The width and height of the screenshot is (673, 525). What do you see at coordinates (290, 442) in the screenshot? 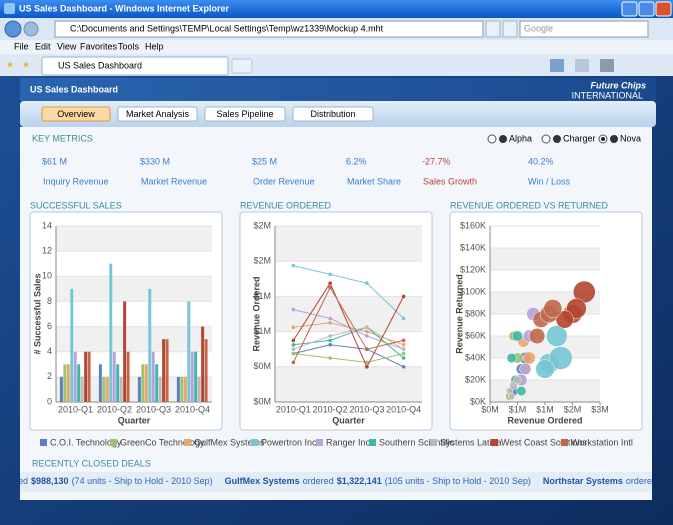
I see `legend-label: Powertron Inc.` at bounding box center [290, 442].